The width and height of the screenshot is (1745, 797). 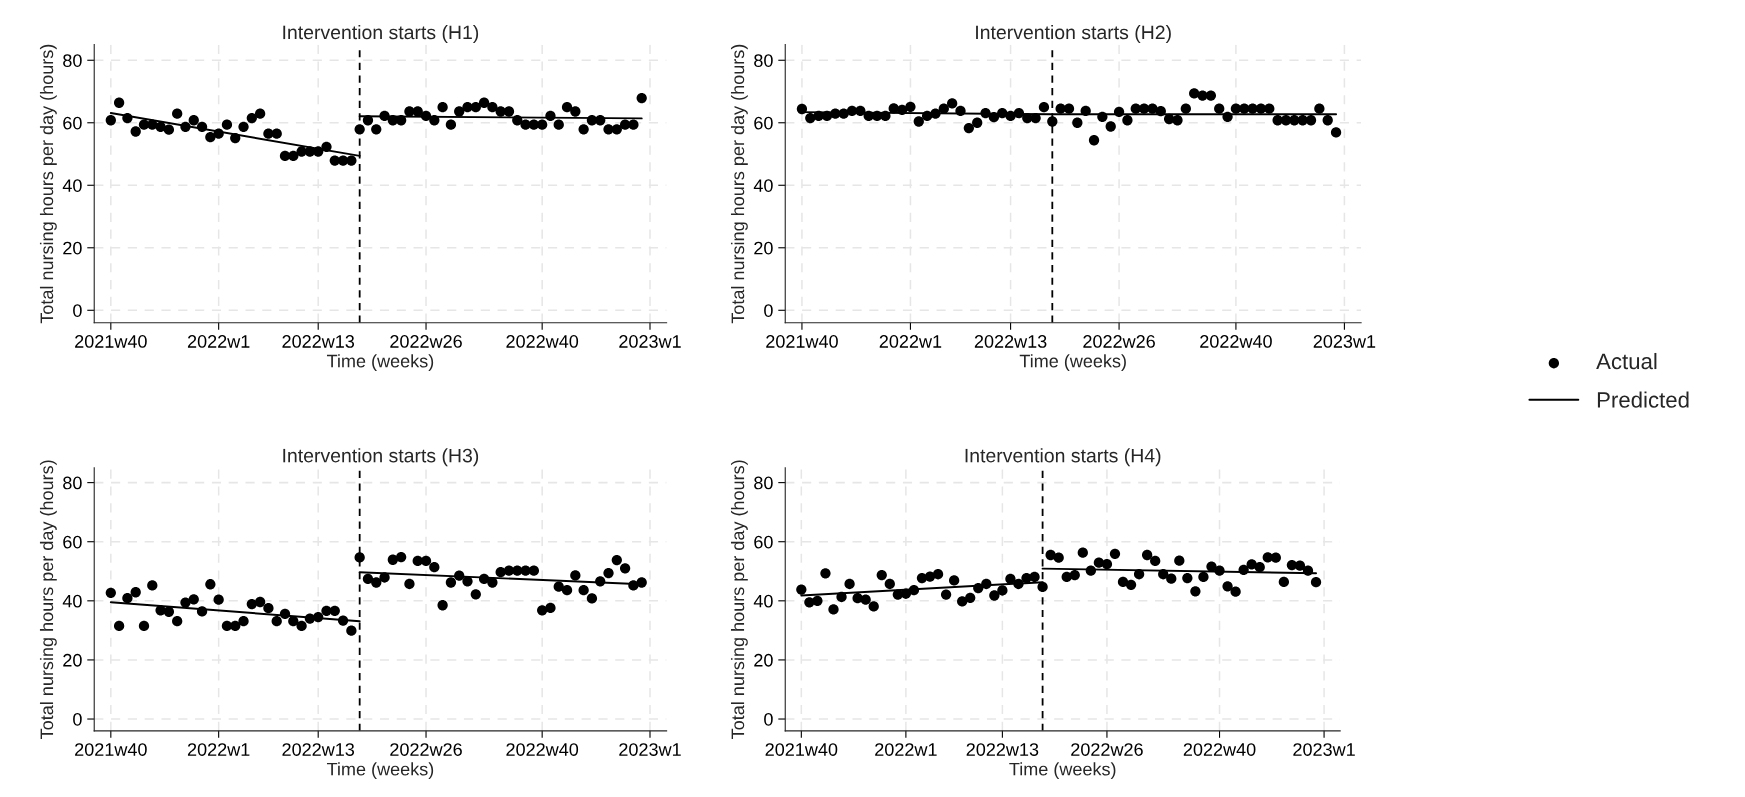 I want to click on legend-label: Actual, so click(x=1626, y=361).